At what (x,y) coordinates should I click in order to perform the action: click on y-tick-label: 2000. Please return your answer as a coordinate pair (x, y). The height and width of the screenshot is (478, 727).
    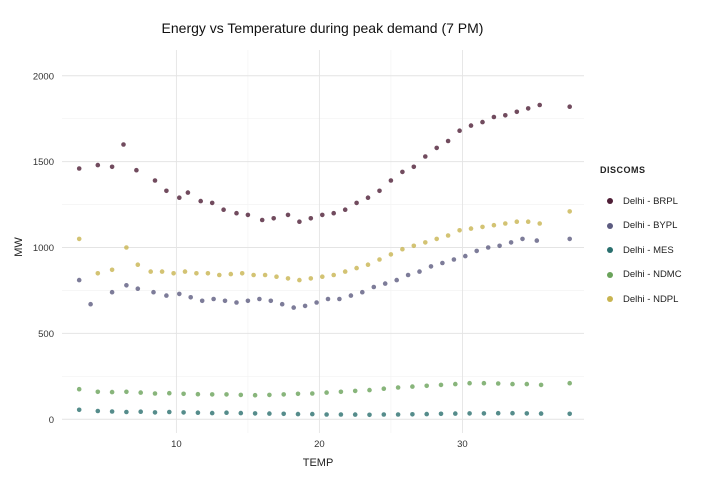
    Looking at the image, I should click on (43, 76).